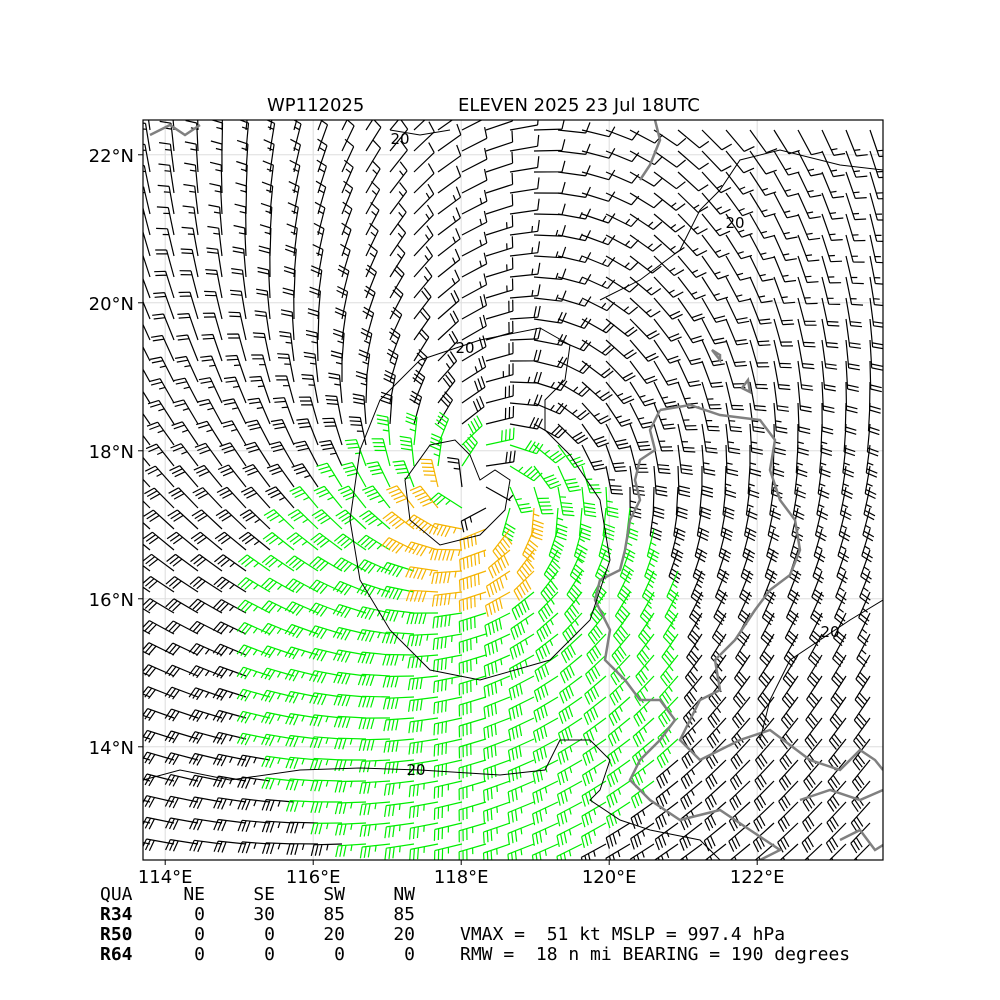 The image size is (1000, 1000). Describe the element at coordinates (111, 600) in the screenshot. I see `y-tick-label: 16°N` at that location.